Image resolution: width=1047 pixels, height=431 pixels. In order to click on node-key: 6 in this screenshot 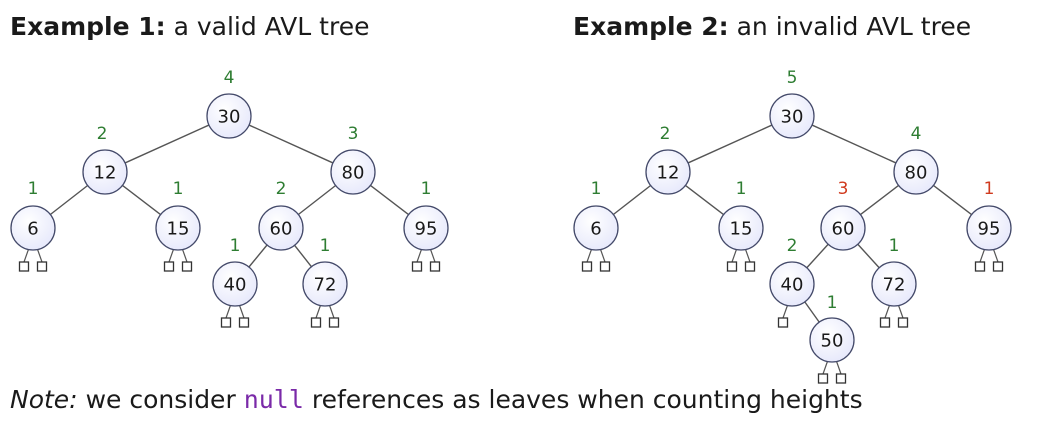, I will do `click(32, 229)`.